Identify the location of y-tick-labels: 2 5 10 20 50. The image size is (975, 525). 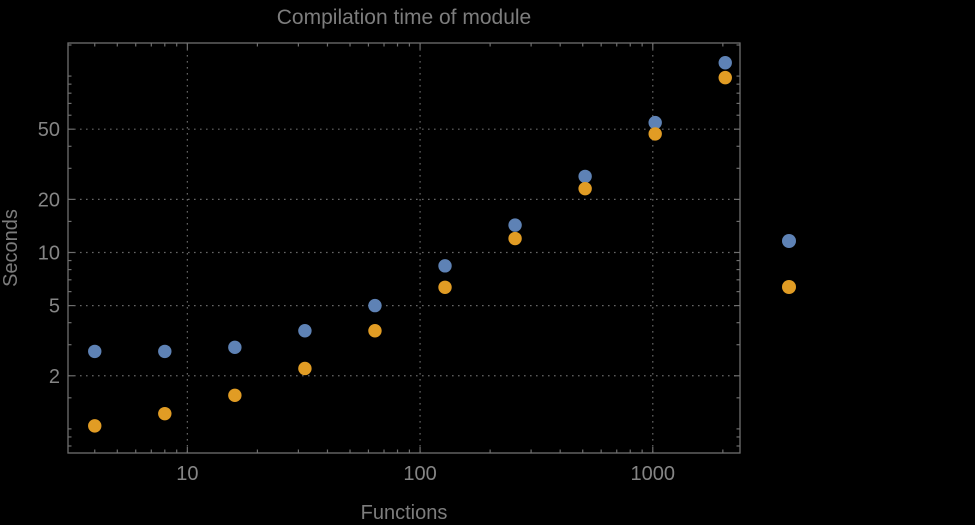
(49, 253).